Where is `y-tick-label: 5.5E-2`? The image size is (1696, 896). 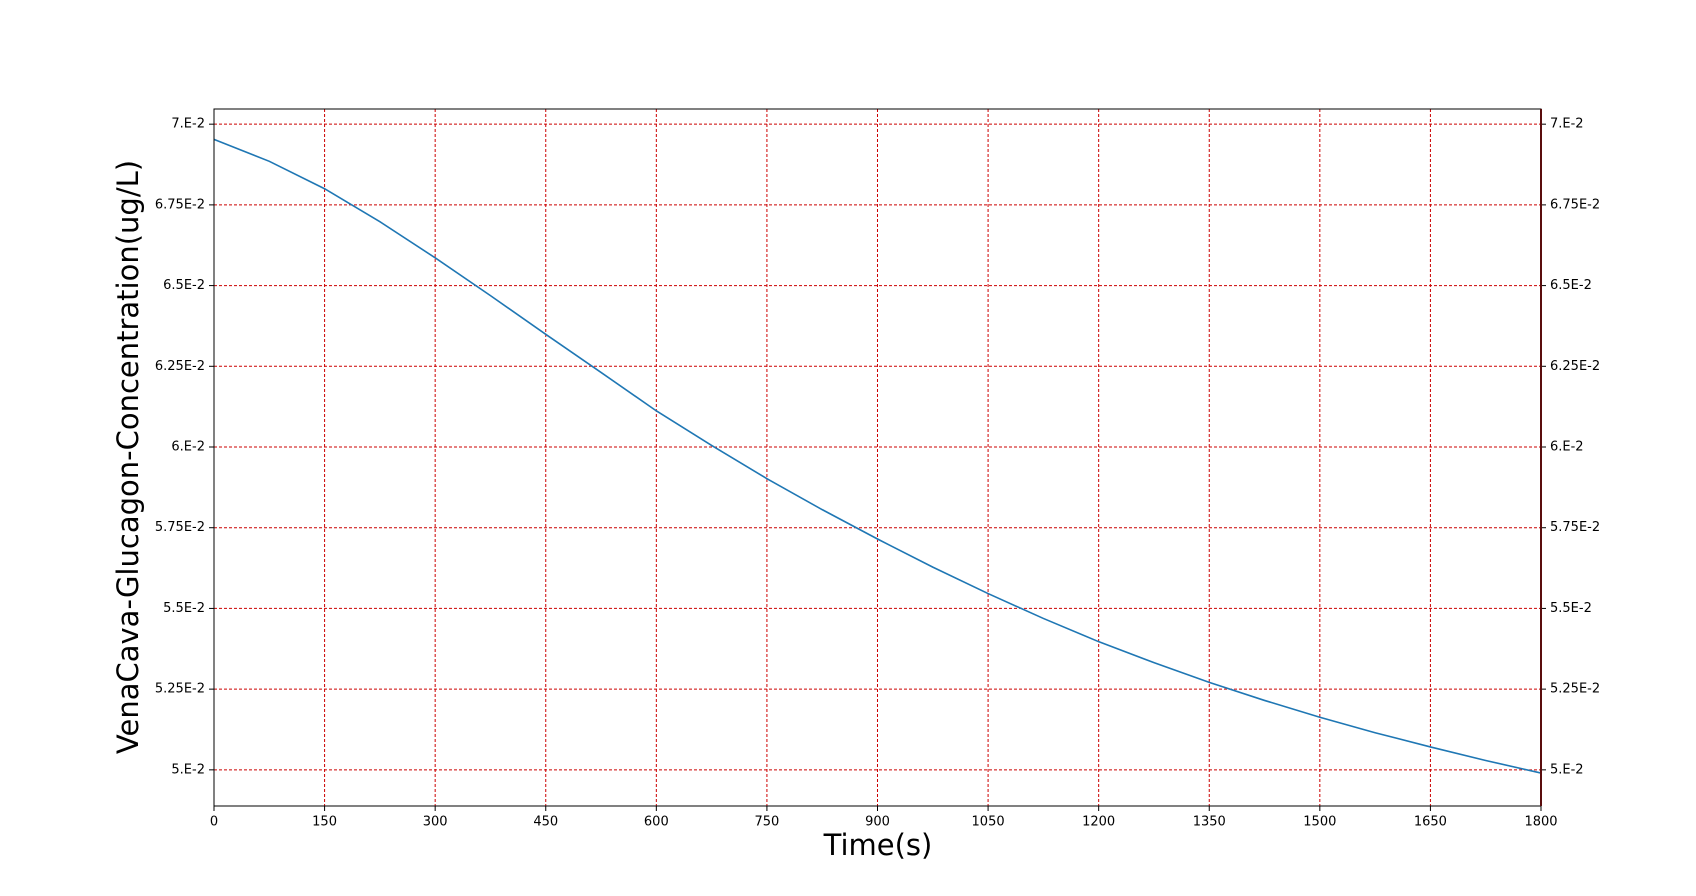 y-tick-label: 5.5E-2 is located at coordinates (184, 608).